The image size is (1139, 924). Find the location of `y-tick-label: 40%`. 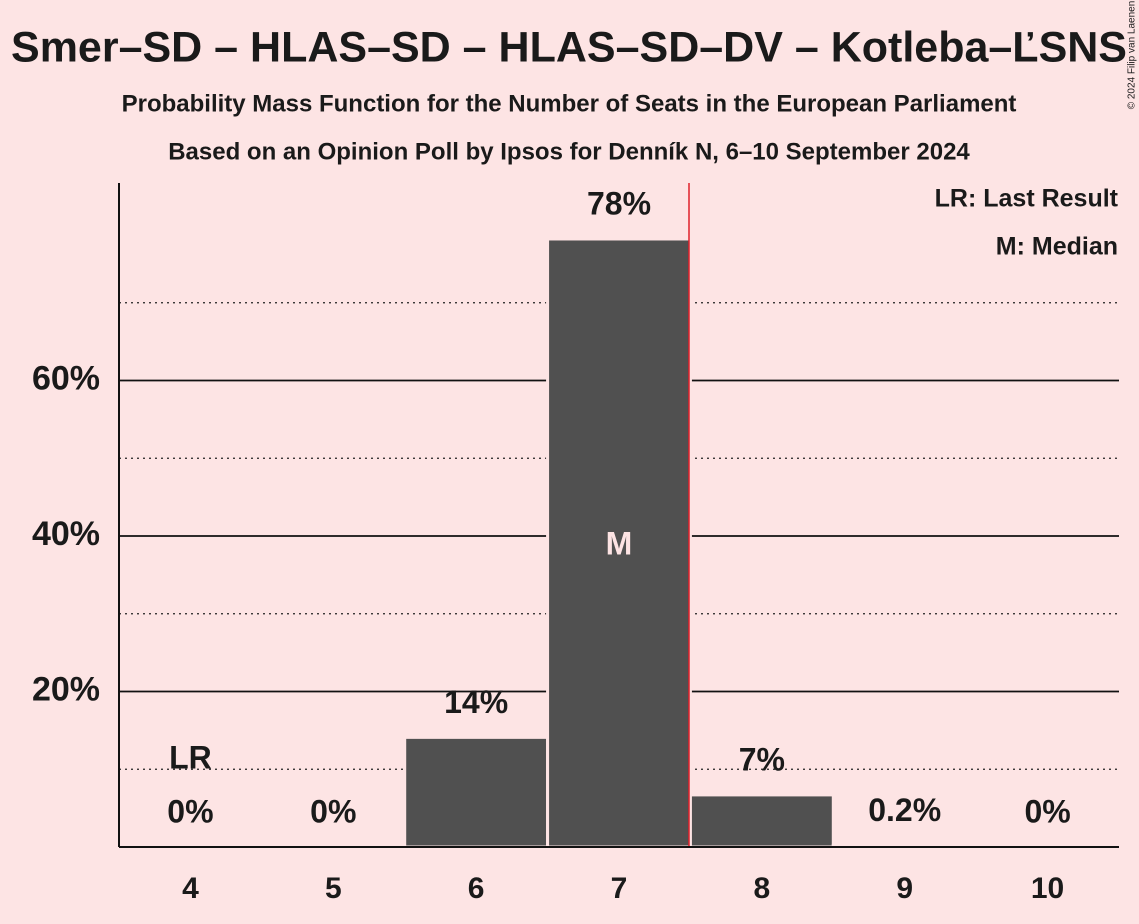

y-tick-label: 40% is located at coordinates (66, 534).